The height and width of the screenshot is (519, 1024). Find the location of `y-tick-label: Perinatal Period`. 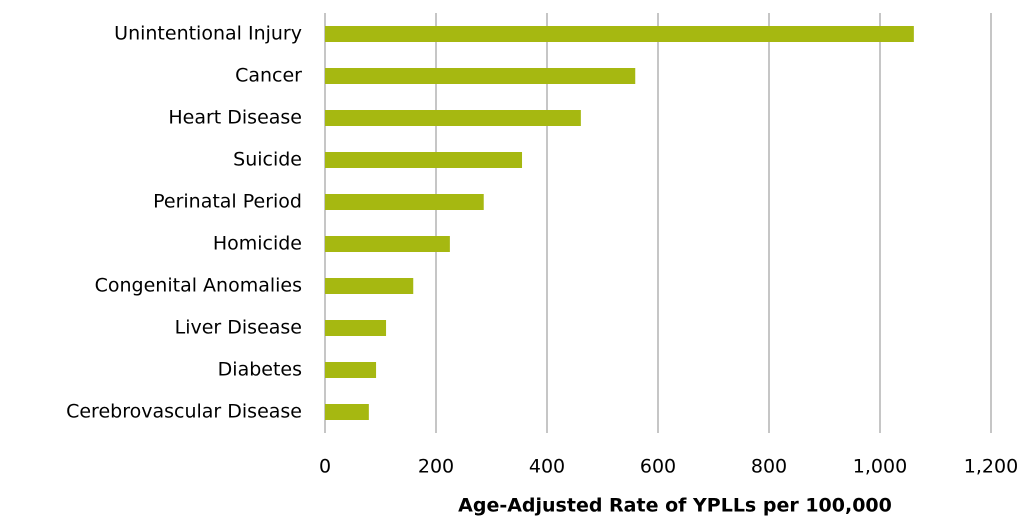

y-tick-label: Perinatal Period is located at coordinates (227, 202).